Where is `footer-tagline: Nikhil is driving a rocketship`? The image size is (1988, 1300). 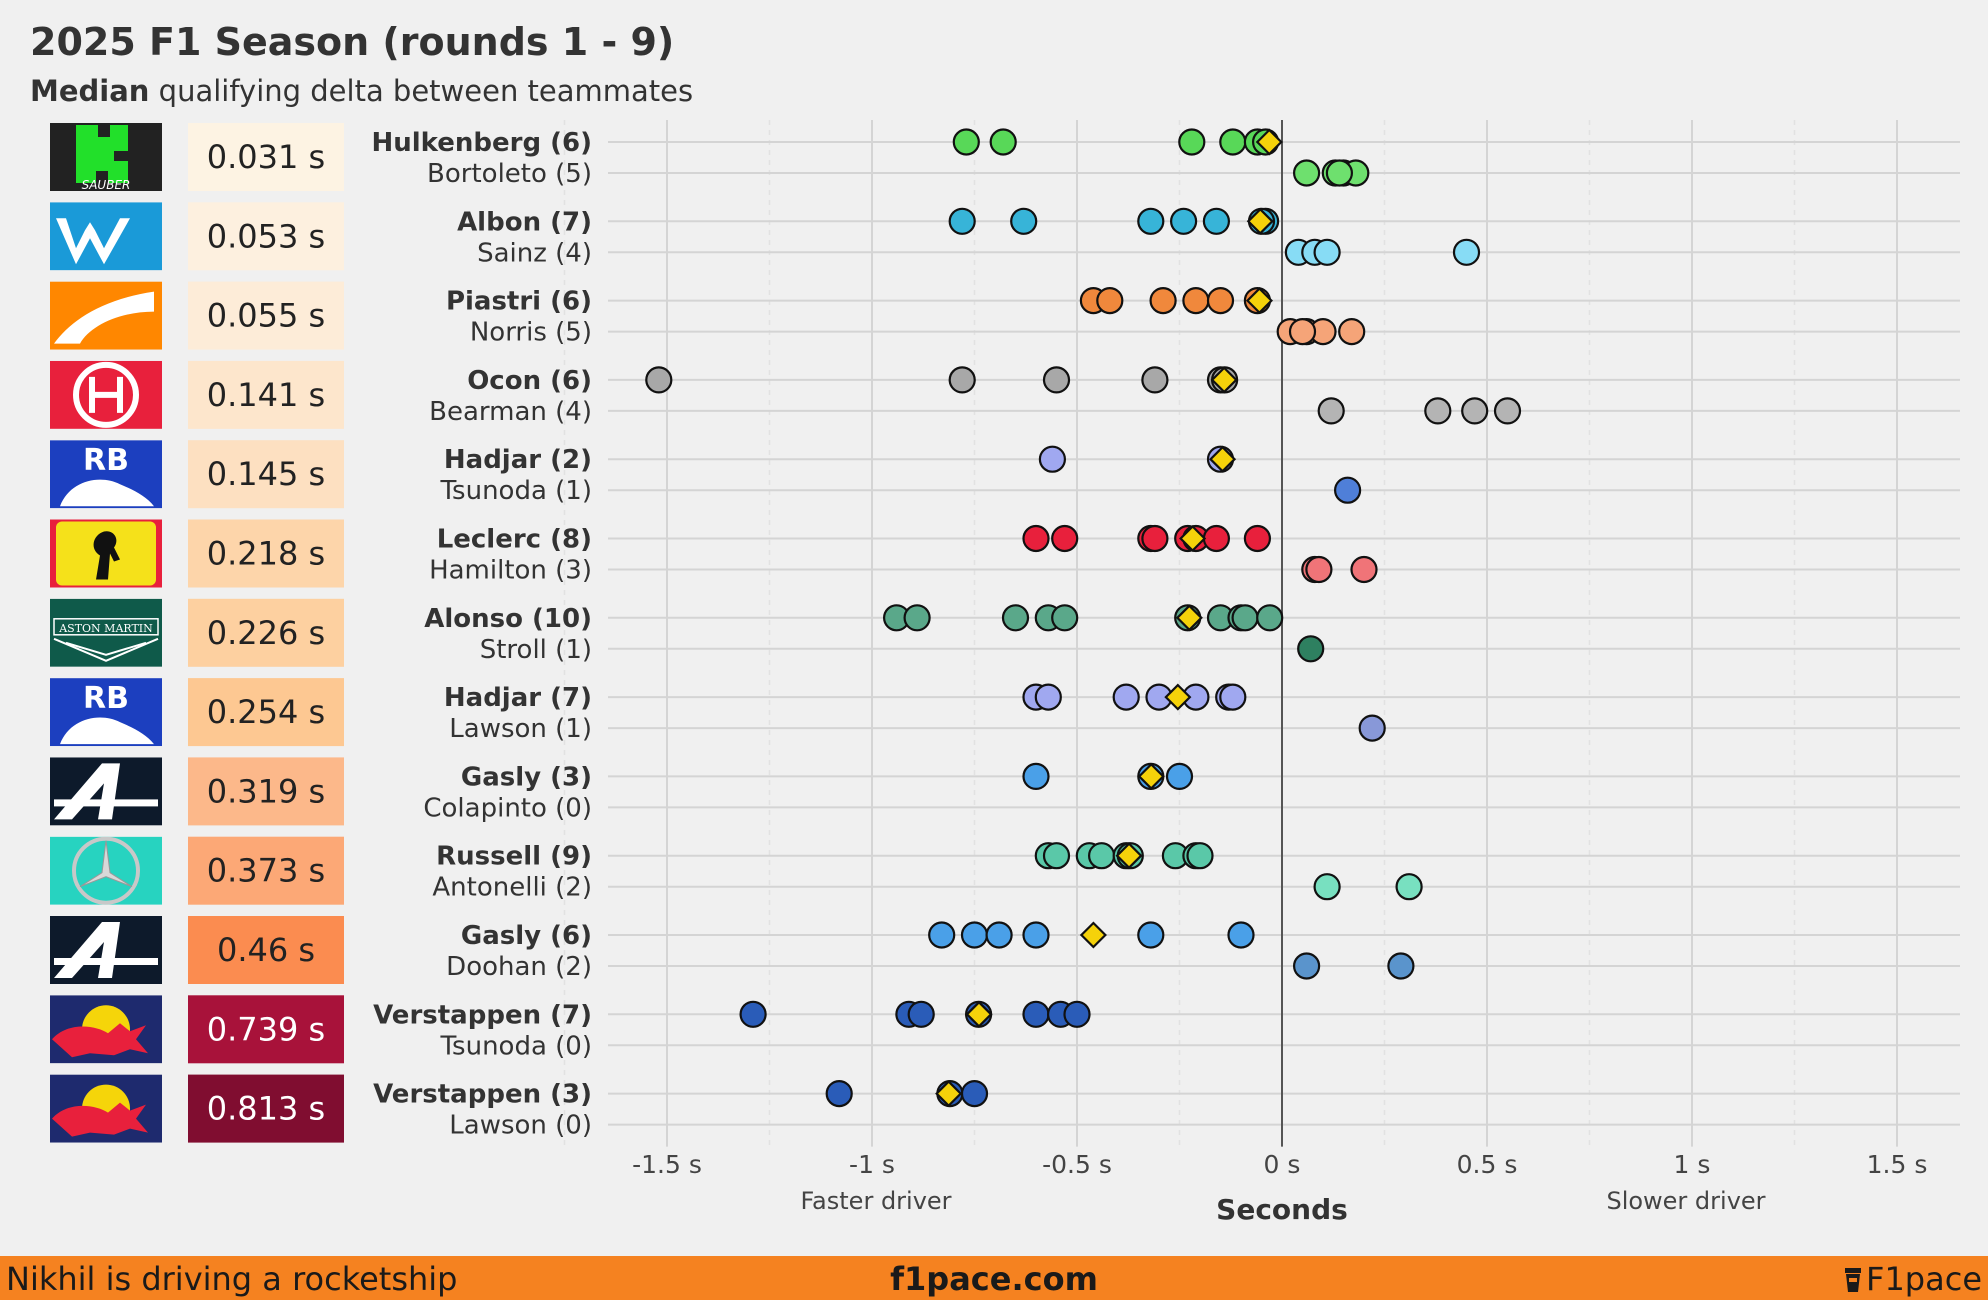
footer-tagline: Nikhil is driving a rocketship is located at coordinates (232, 1279).